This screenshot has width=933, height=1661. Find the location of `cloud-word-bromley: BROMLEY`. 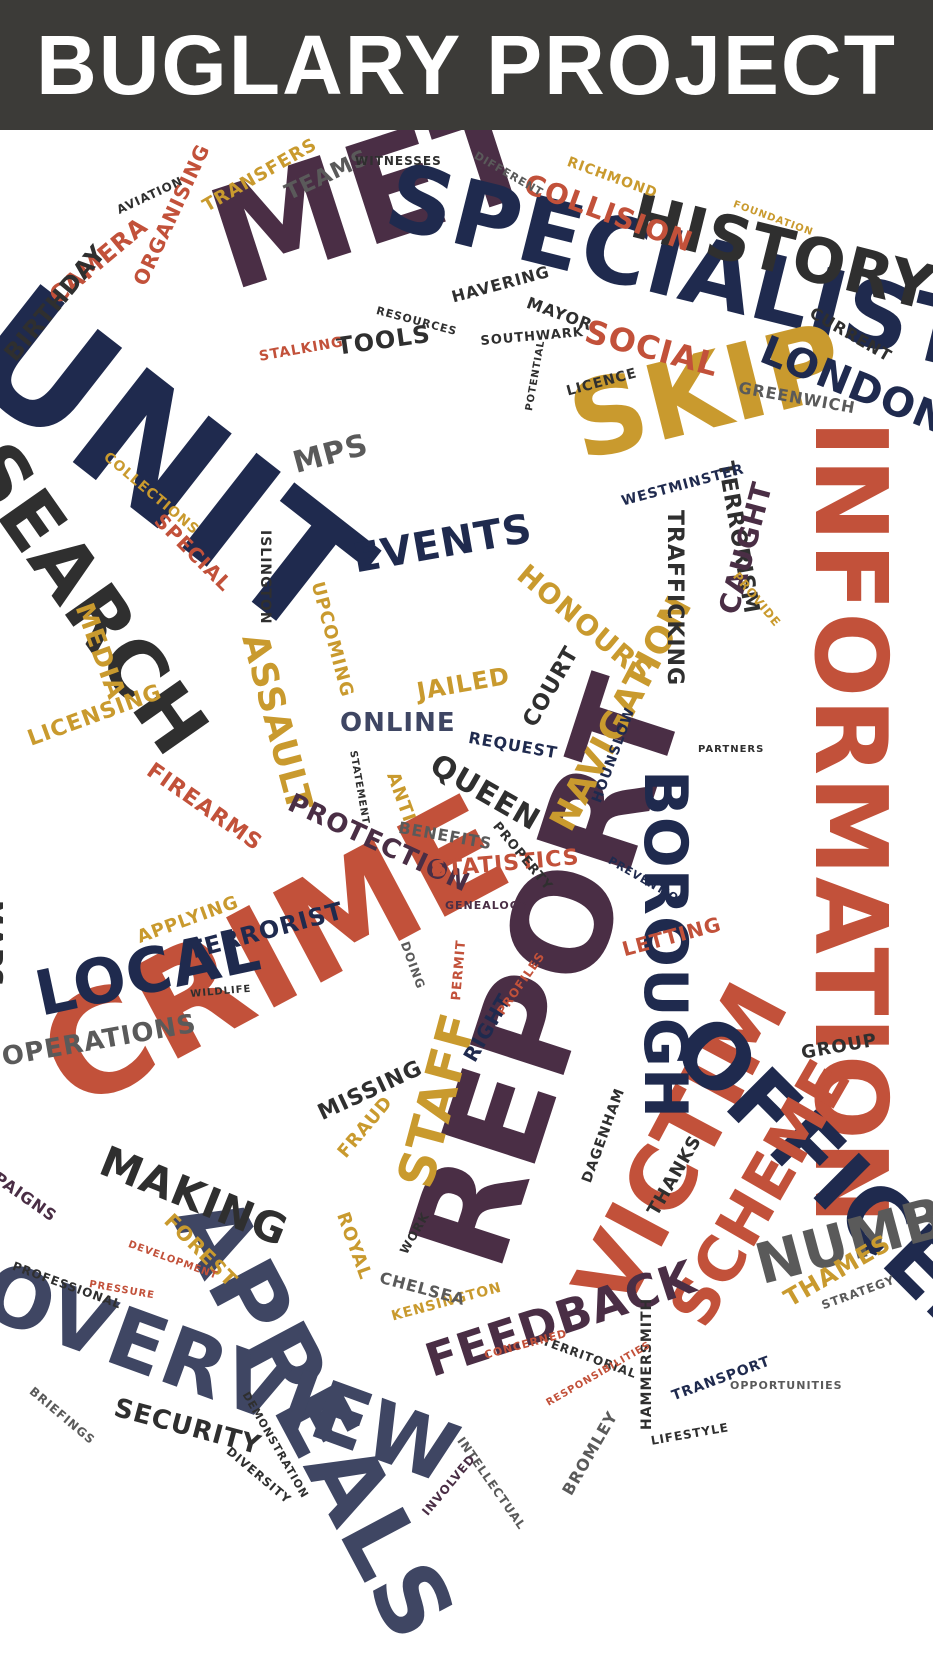

cloud-word-bromley: BROMLEY is located at coordinates (590, 1453).